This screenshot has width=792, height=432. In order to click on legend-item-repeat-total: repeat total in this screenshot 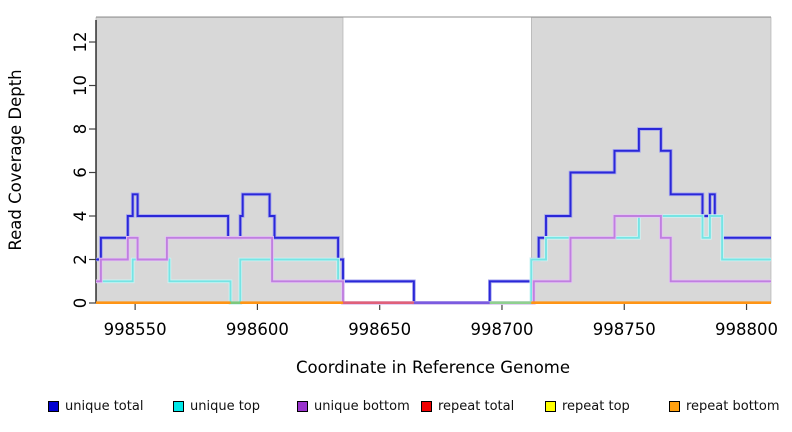, I will do `click(467, 406)`.